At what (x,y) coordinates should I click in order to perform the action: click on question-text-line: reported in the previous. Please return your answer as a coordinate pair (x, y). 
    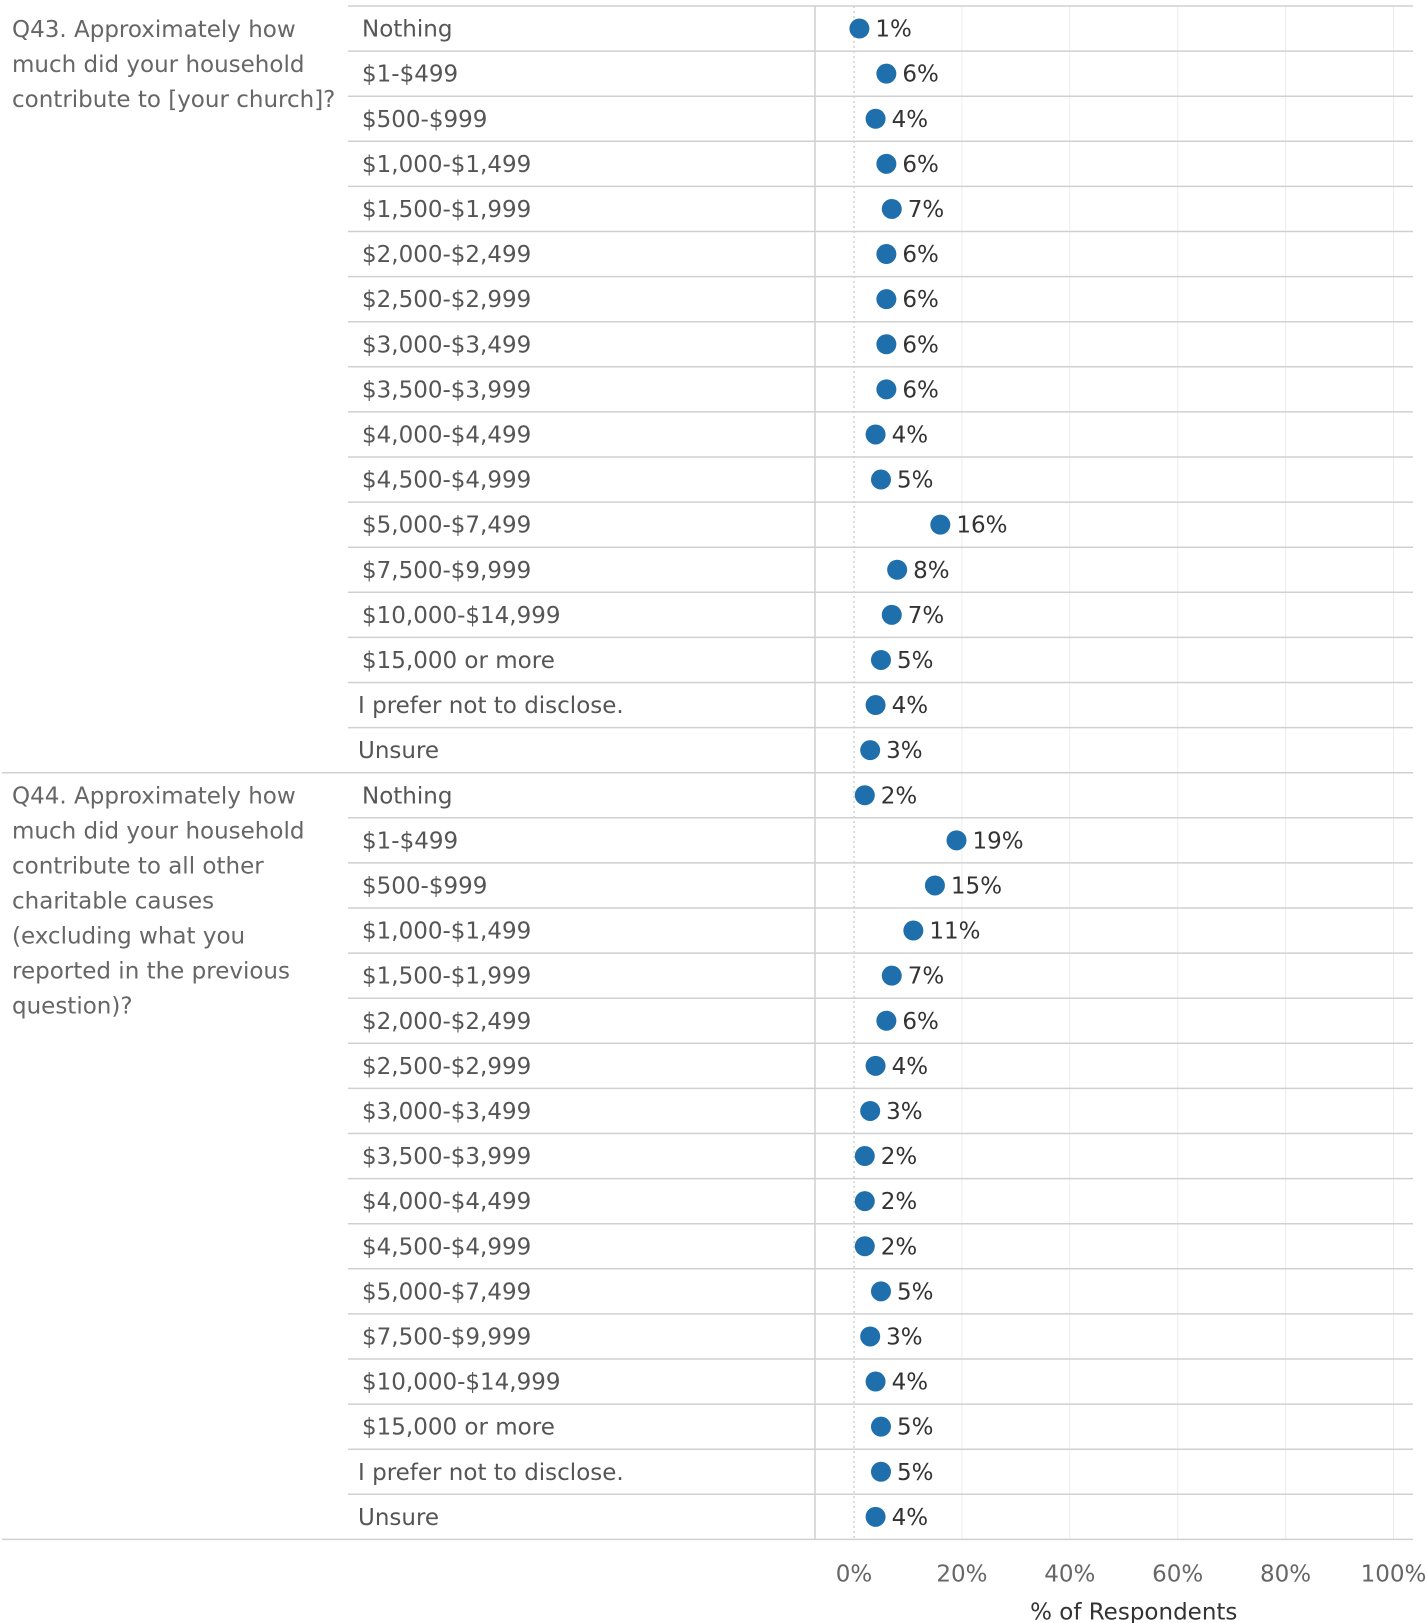
    Looking at the image, I should click on (151, 972).